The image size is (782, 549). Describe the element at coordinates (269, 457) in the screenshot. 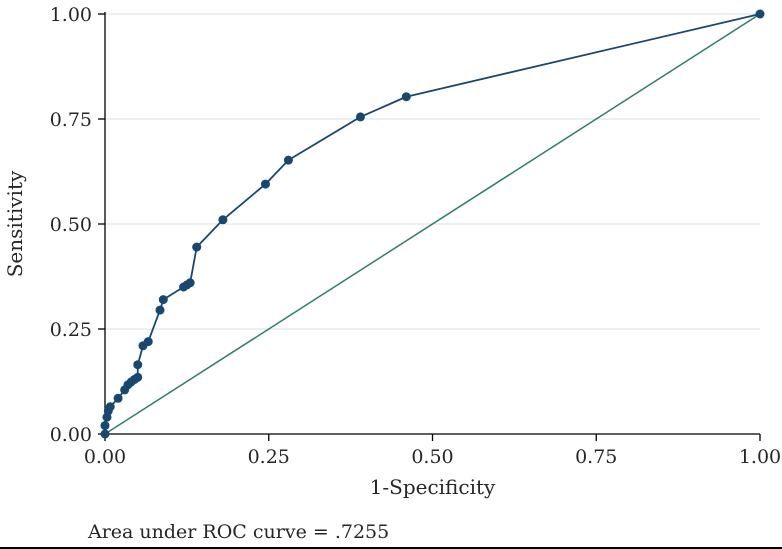

I see `x-tick-label: 0.25` at that location.